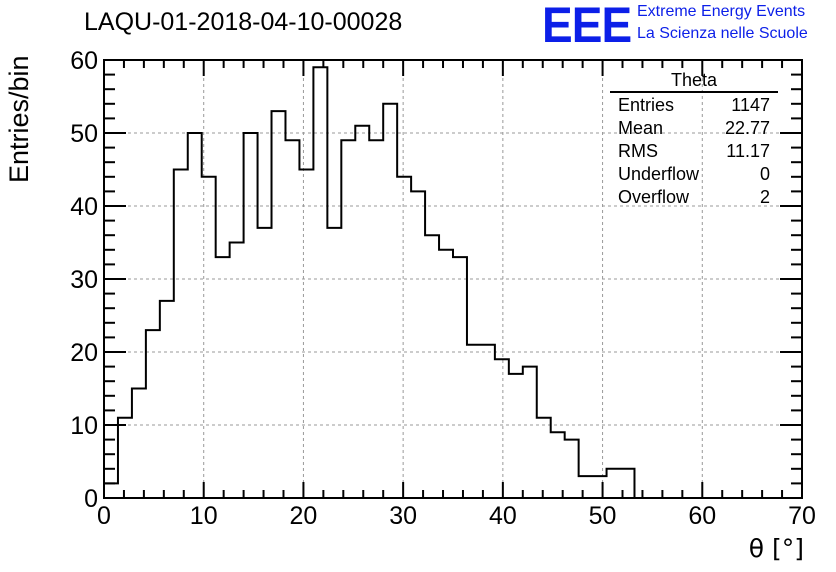 The width and height of the screenshot is (836, 572). I want to click on x-tick-label: 50, so click(603, 516).